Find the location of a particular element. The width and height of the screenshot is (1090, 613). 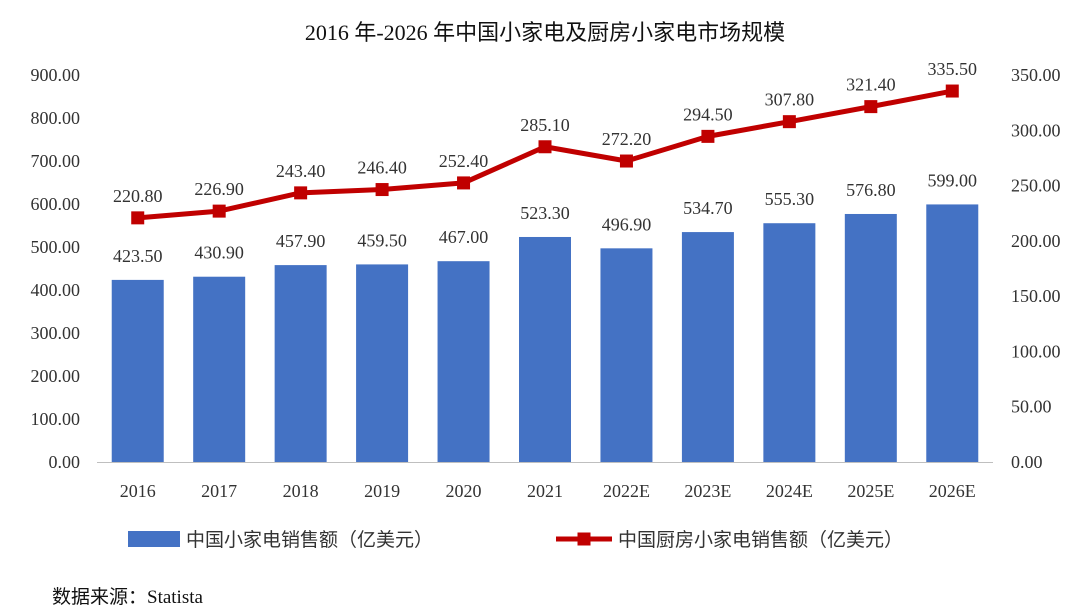

left-tick-label: 500.00 is located at coordinates (56, 247).